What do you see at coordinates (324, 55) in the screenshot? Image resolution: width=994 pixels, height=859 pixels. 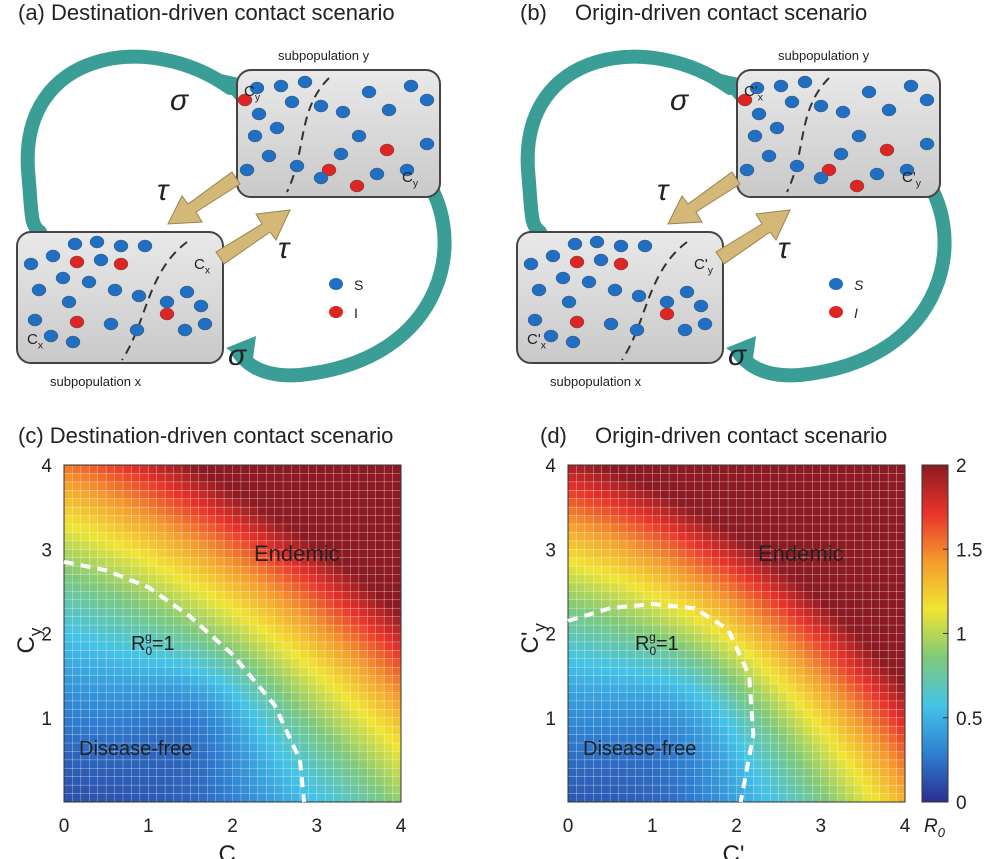 I see `subpopulation-y-label: subpopulation y` at bounding box center [324, 55].